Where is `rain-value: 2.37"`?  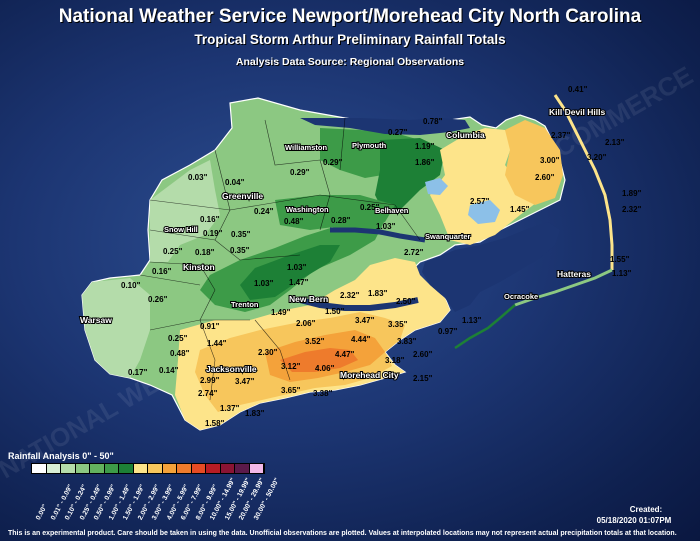 rain-value: 2.37" is located at coordinates (561, 135).